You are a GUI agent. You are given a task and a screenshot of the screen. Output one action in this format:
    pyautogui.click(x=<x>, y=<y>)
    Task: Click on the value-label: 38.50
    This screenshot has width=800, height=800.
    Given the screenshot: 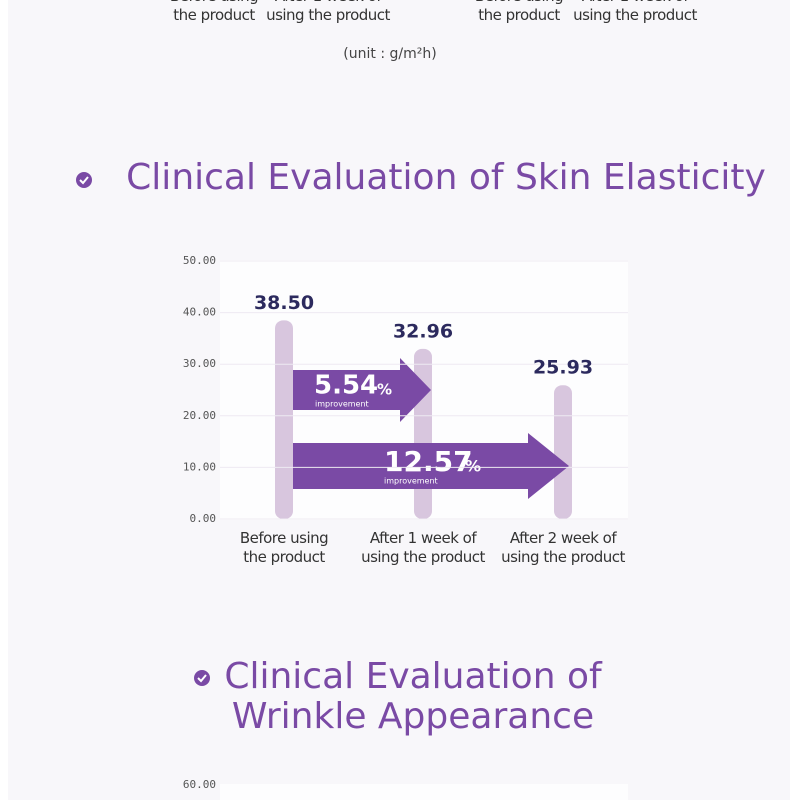 What is the action you would take?
    pyautogui.click(x=284, y=303)
    